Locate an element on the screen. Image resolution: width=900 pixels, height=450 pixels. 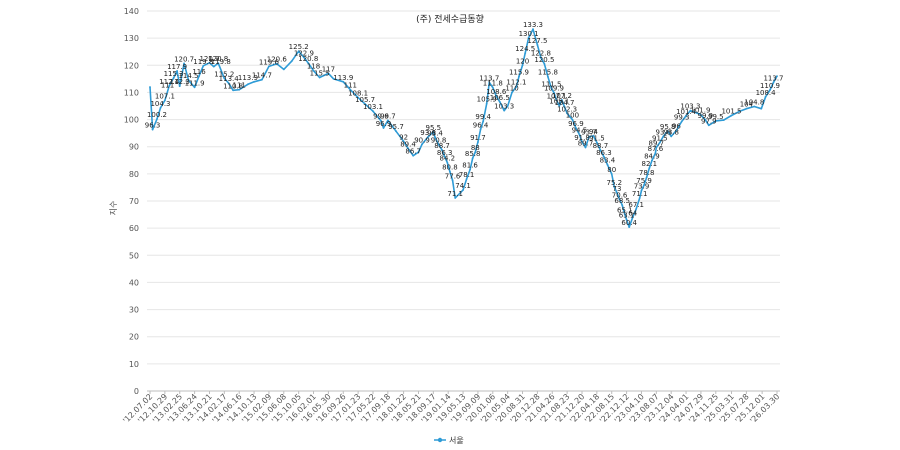
data-label: 88 is located at coordinates (475, 148).